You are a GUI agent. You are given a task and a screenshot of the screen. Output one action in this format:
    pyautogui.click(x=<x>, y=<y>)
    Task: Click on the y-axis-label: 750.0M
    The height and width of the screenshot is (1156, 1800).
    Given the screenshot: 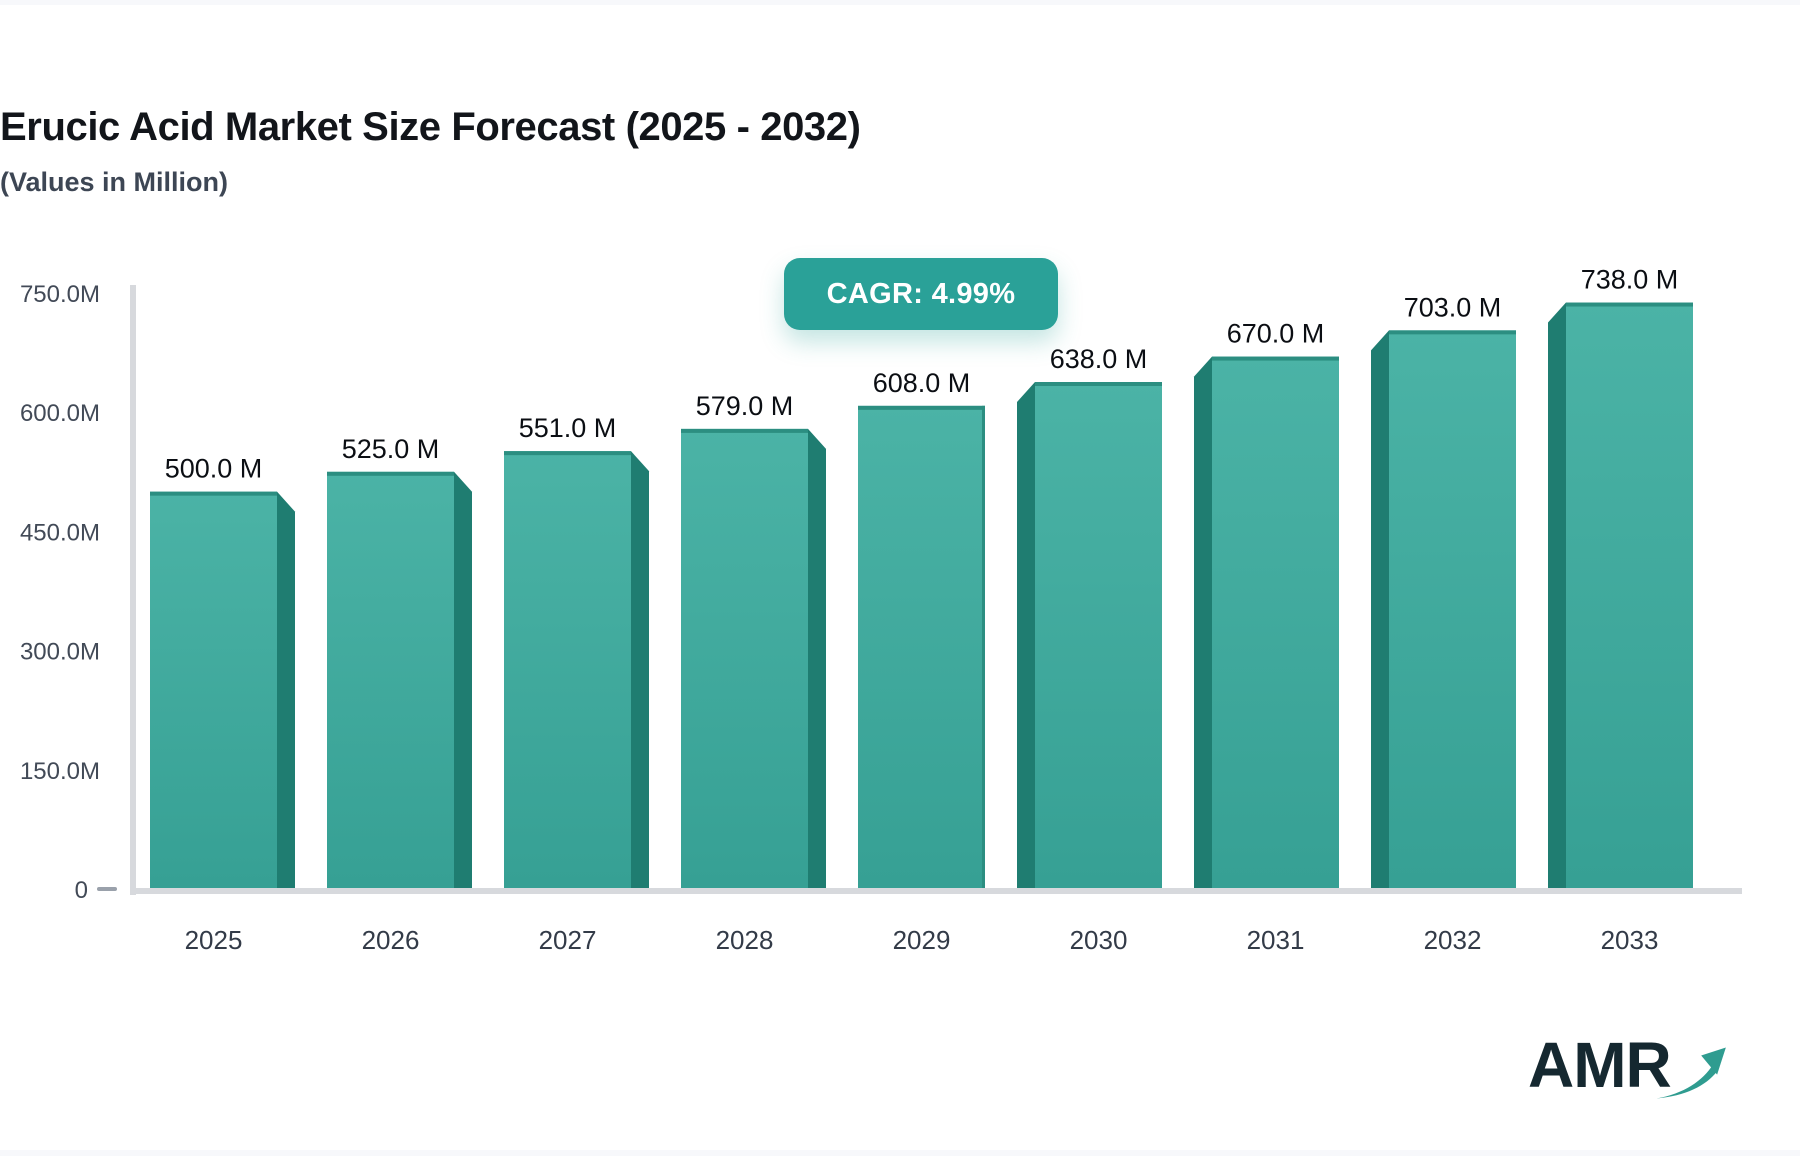 What is the action you would take?
    pyautogui.click(x=60, y=294)
    